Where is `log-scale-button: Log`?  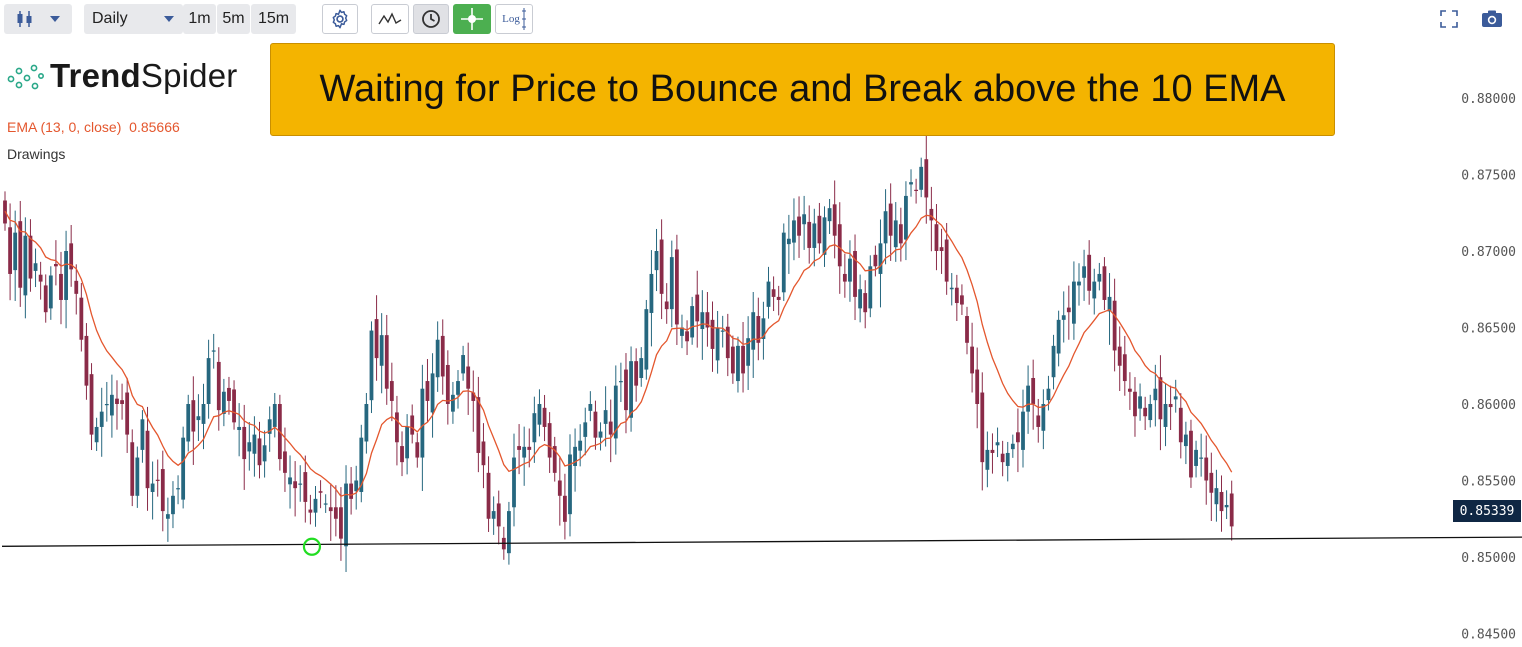 log-scale-button: Log is located at coordinates (514, 19).